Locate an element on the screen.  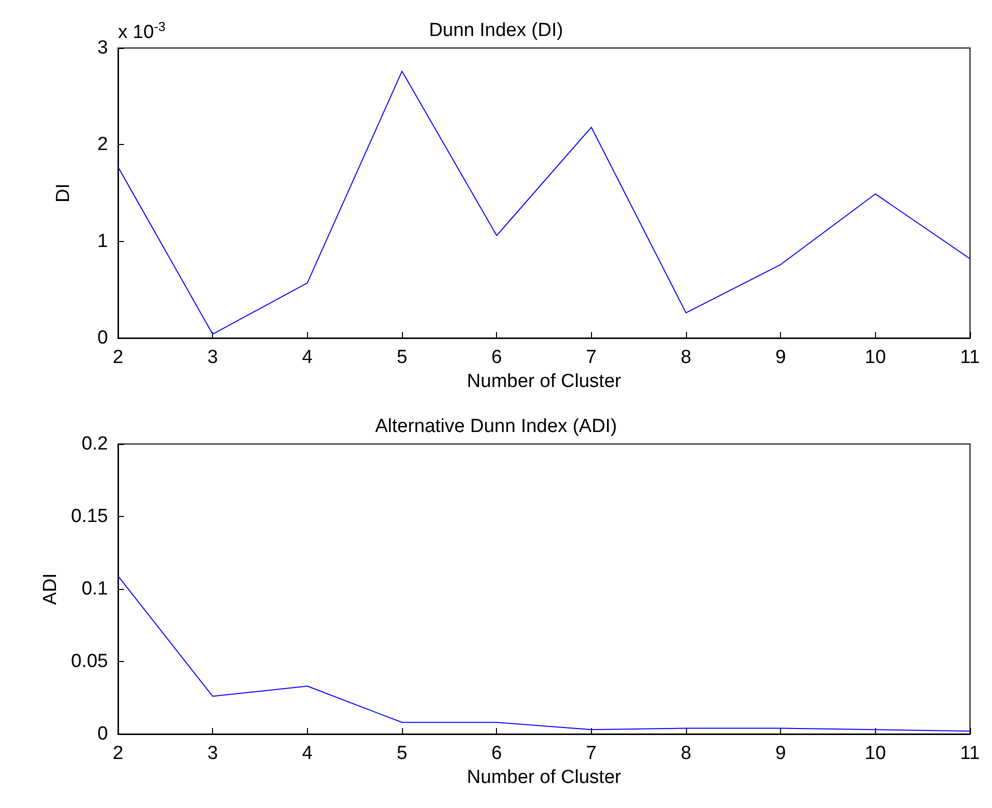
y-axis-title: DI is located at coordinates (63, 193).